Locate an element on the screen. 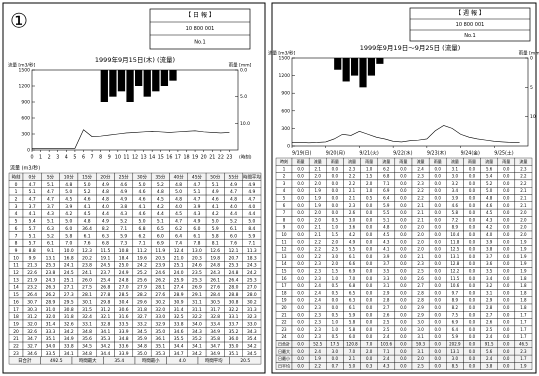 Image resolution: width=539 pixels, height=376 pixels. cell-text: 33.9 is located at coordinates (124, 332).